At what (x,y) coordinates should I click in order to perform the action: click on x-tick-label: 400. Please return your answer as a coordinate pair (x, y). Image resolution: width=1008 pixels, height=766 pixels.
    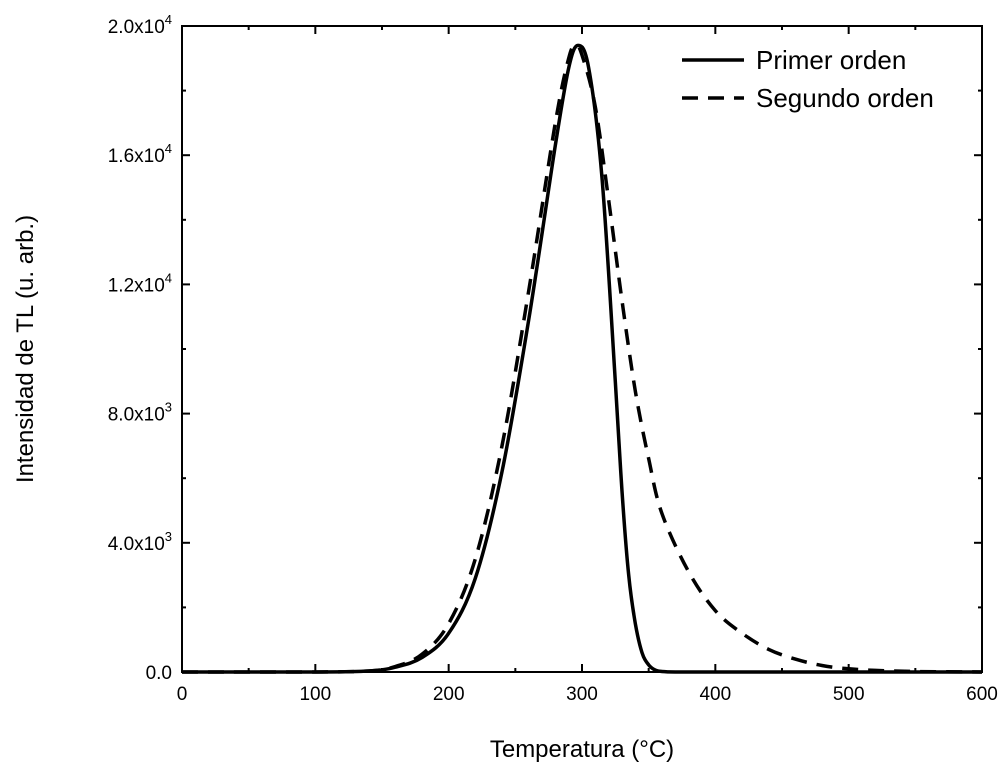
    Looking at the image, I should click on (715, 694).